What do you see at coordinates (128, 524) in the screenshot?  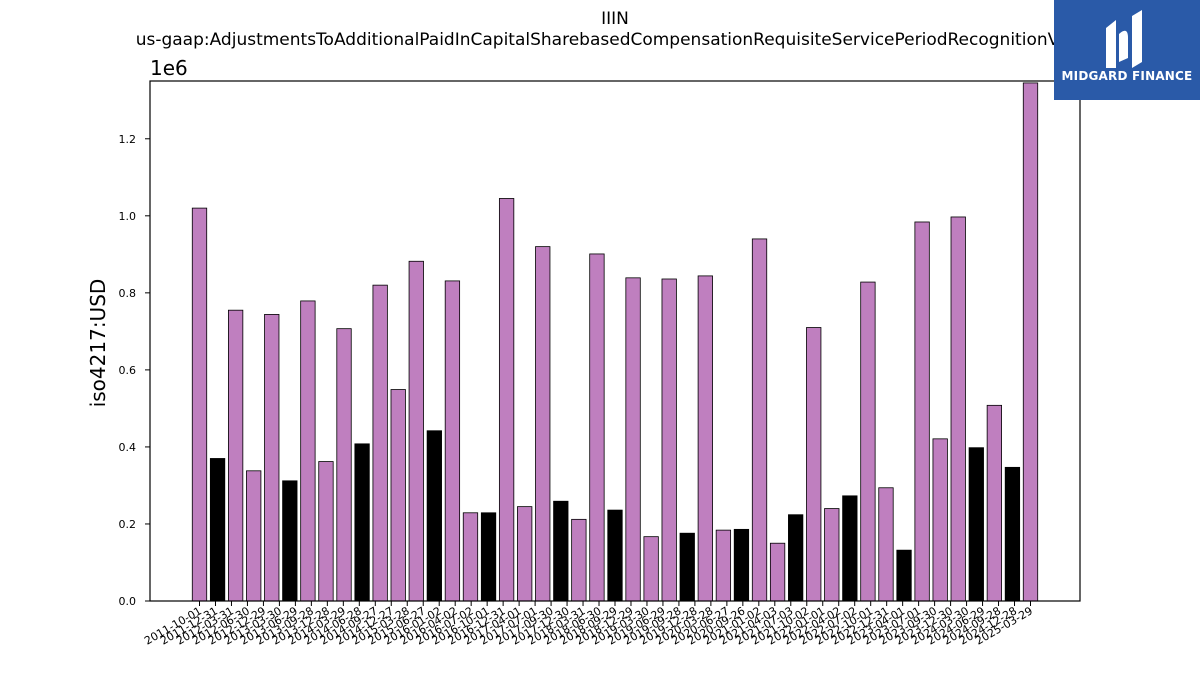 I see `y-tick-label: 0.2` at bounding box center [128, 524].